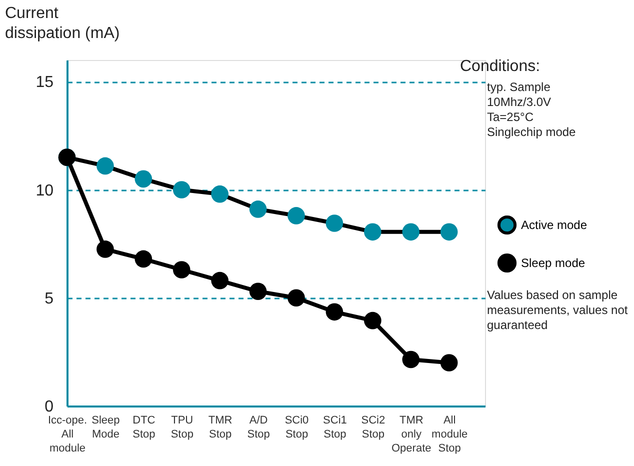 This screenshot has height=466, width=634. What do you see at coordinates (258, 427) in the screenshot?
I see `x-tick-label: A/D Stop` at bounding box center [258, 427].